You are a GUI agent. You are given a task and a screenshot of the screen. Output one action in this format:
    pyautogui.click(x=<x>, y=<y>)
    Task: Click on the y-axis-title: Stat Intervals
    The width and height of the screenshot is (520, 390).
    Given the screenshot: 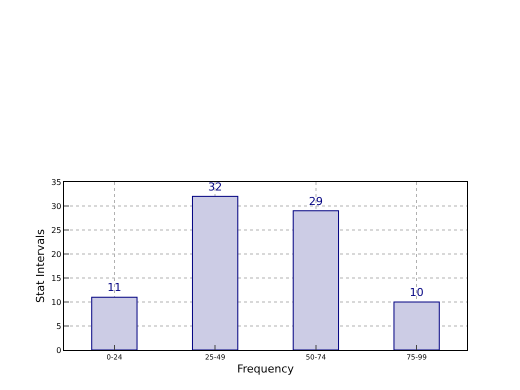 What is the action you would take?
    pyautogui.click(x=40, y=265)
    